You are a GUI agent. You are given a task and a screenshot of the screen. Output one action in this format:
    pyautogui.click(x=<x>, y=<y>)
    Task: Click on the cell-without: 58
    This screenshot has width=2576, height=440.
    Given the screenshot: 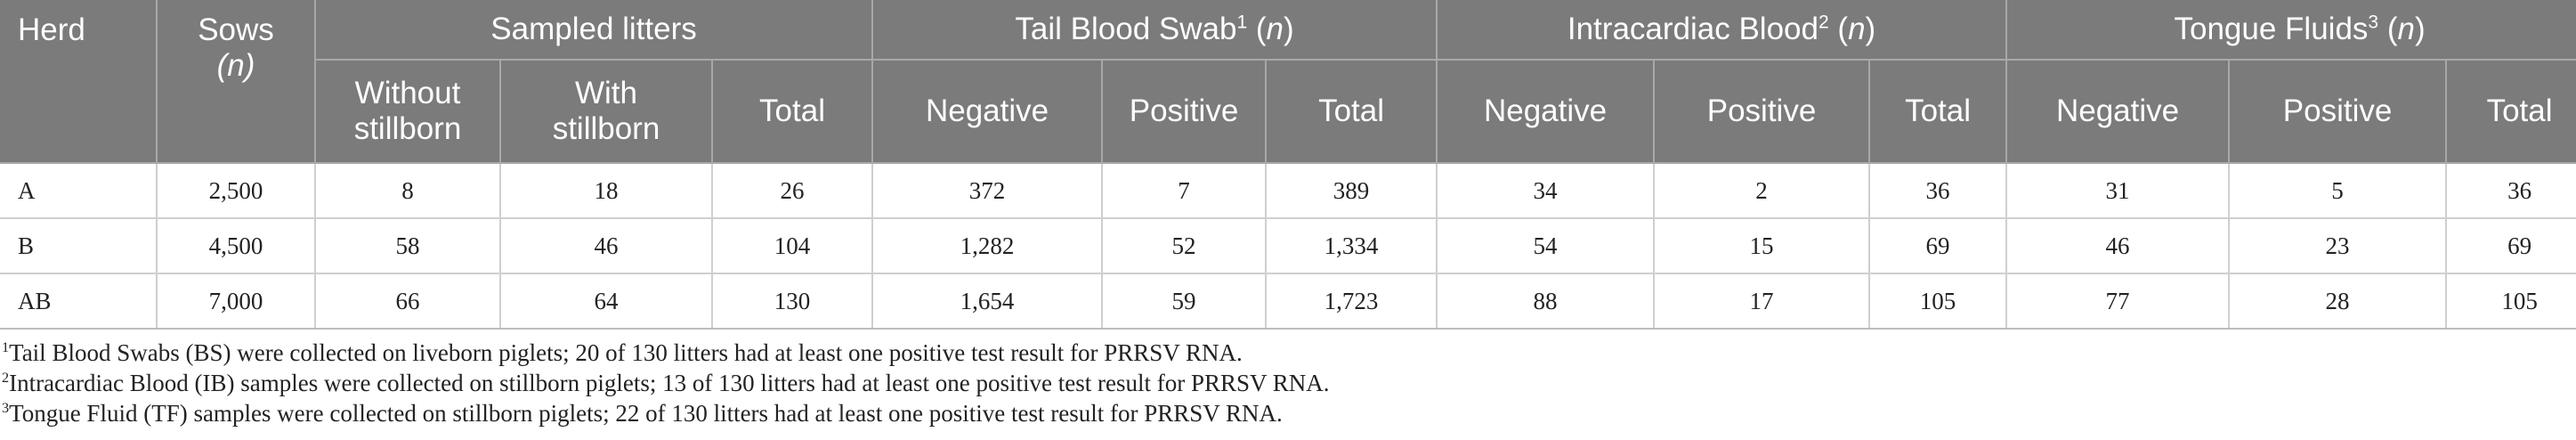 What is the action you would take?
    pyautogui.click(x=408, y=246)
    